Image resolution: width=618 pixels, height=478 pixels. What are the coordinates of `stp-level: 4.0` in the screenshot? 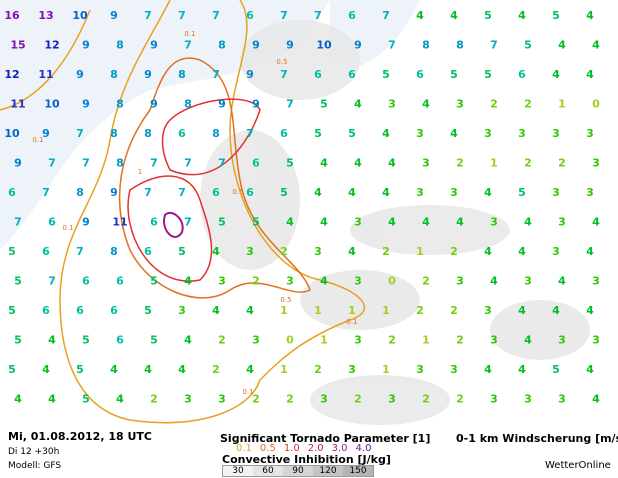 It's located at (363, 448).